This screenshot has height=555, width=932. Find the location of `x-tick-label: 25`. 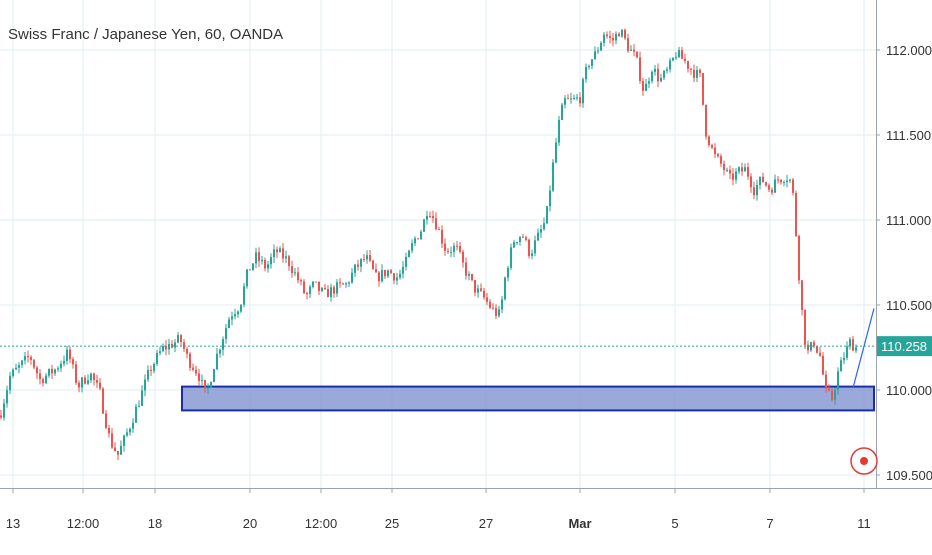

x-tick-label: 25 is located at coordinates (392, 523).